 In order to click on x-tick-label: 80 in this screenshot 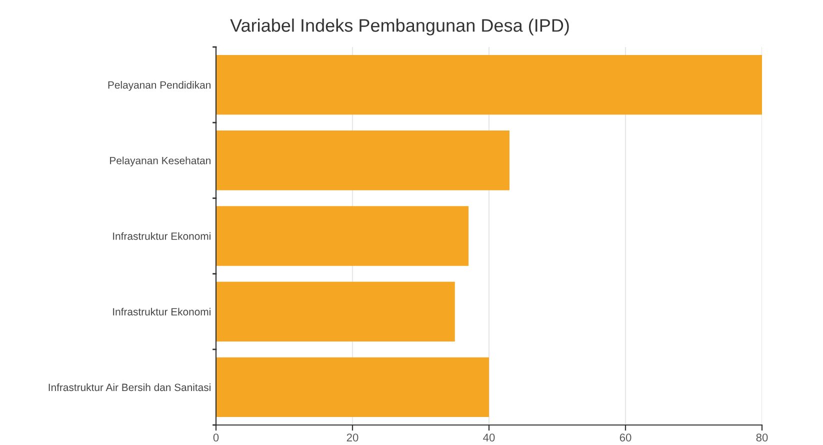, I will do `click(762, 438)`.